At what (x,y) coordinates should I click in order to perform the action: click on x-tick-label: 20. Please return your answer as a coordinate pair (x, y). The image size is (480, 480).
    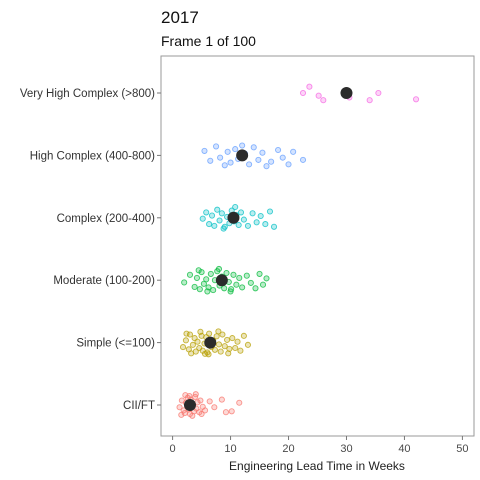
    Looking at the image, I should click on (288, 449).